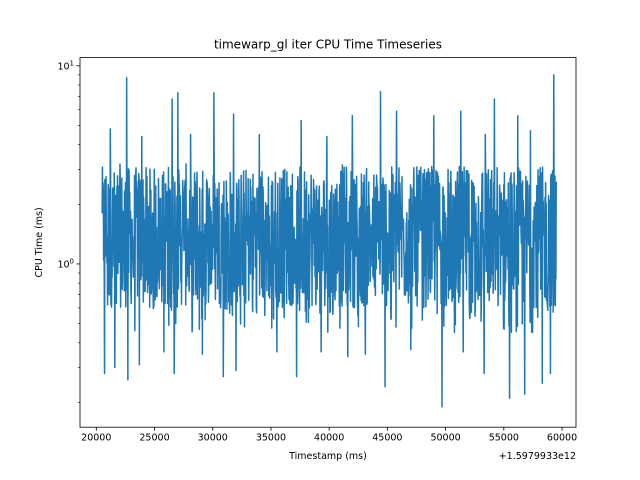 The image size is (640, 480). Describe the element at coordinates (387, 438) in the screenshot. I see `x-tick-label: 45000` at that location.